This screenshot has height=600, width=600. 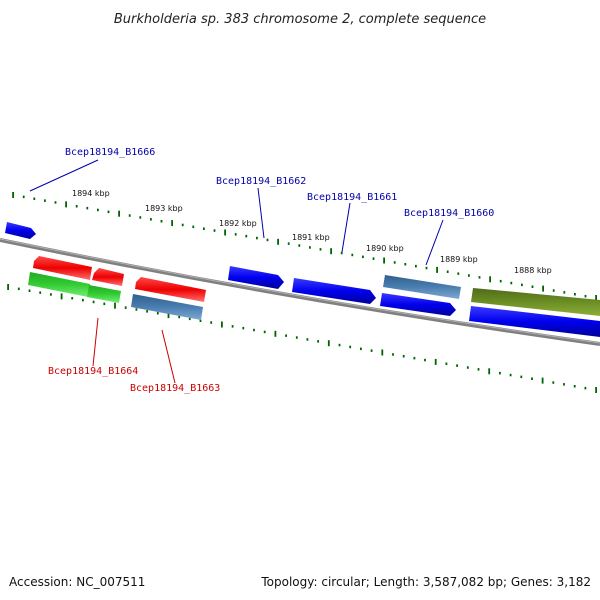 What do you see at coordinates (352, 197) in the screenshot?
I see `gene-label-b1661: Bcep18194_B1661` at bounding box center [352, 197].